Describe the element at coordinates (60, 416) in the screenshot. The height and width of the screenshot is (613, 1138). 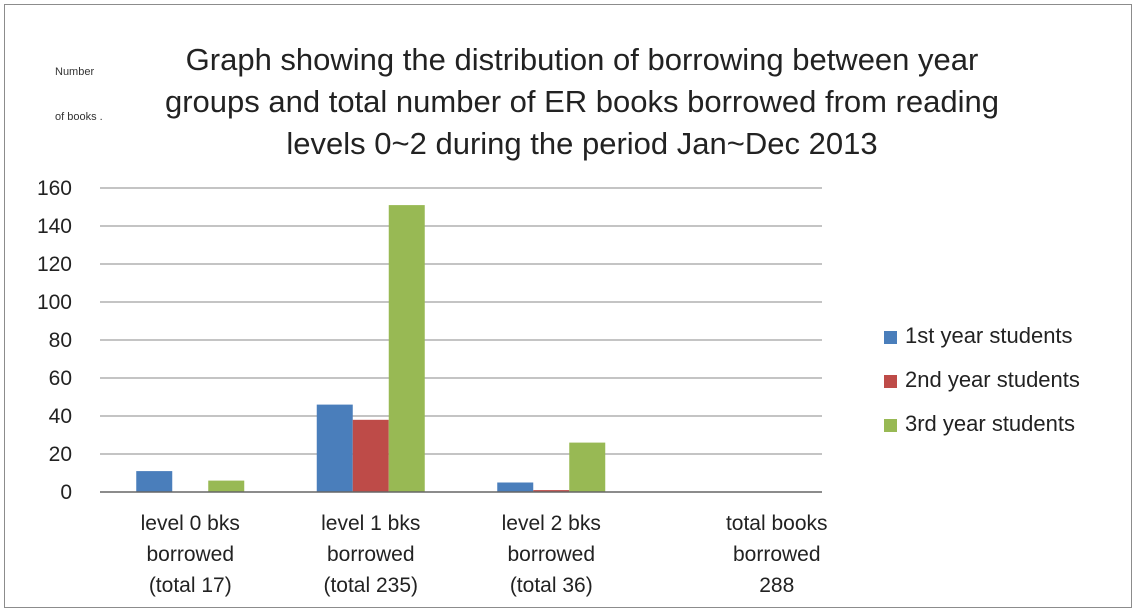
I see `y-tick-label: 40` at that location.